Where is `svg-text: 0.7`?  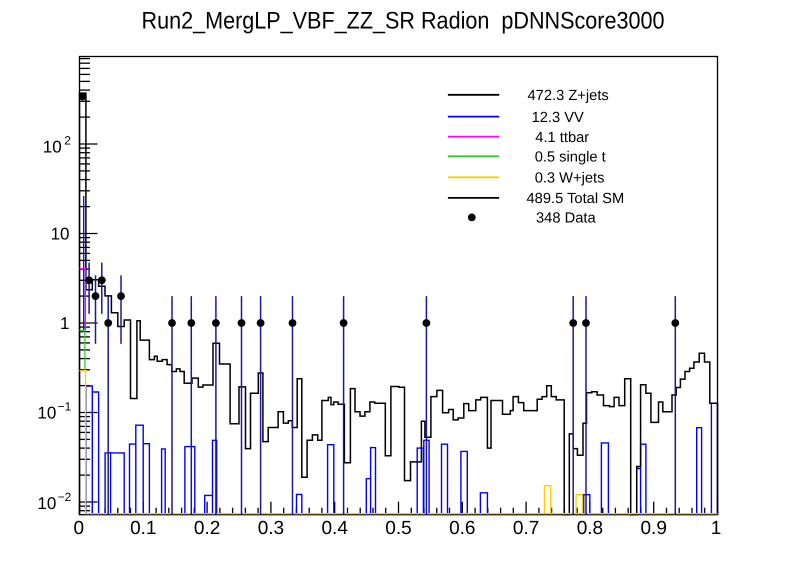
svg-text: 0.7 is located at coordinates (526, 528).